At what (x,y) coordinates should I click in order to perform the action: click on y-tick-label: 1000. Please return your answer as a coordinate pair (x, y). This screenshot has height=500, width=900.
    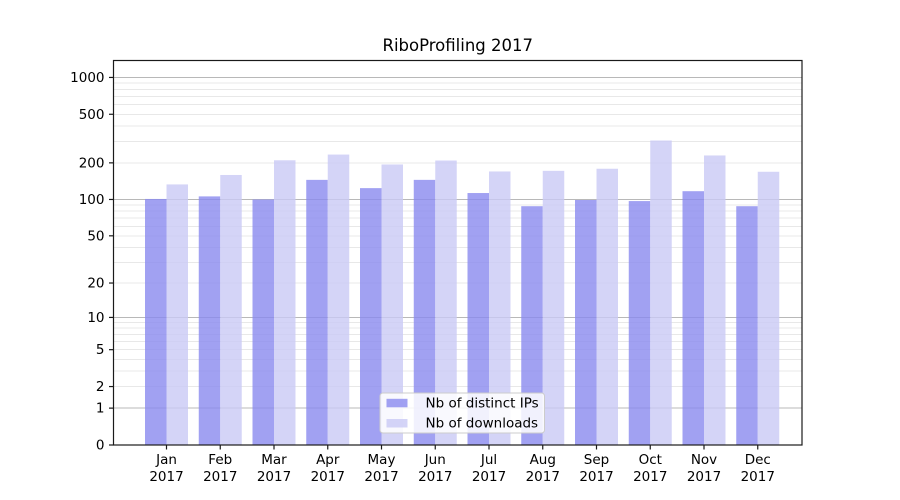
    Looking at the image, I should click on (87, 78).